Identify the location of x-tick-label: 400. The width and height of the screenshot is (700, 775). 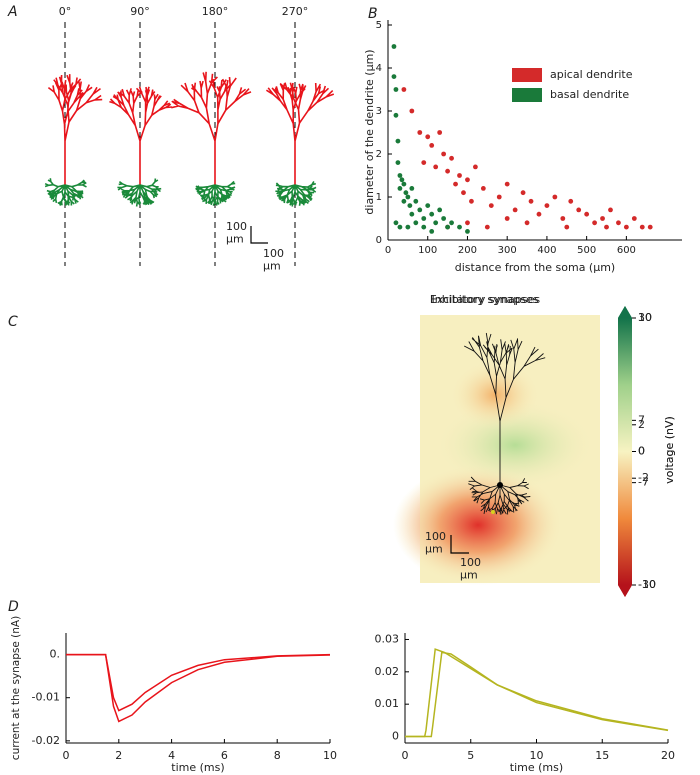
(546, 250).